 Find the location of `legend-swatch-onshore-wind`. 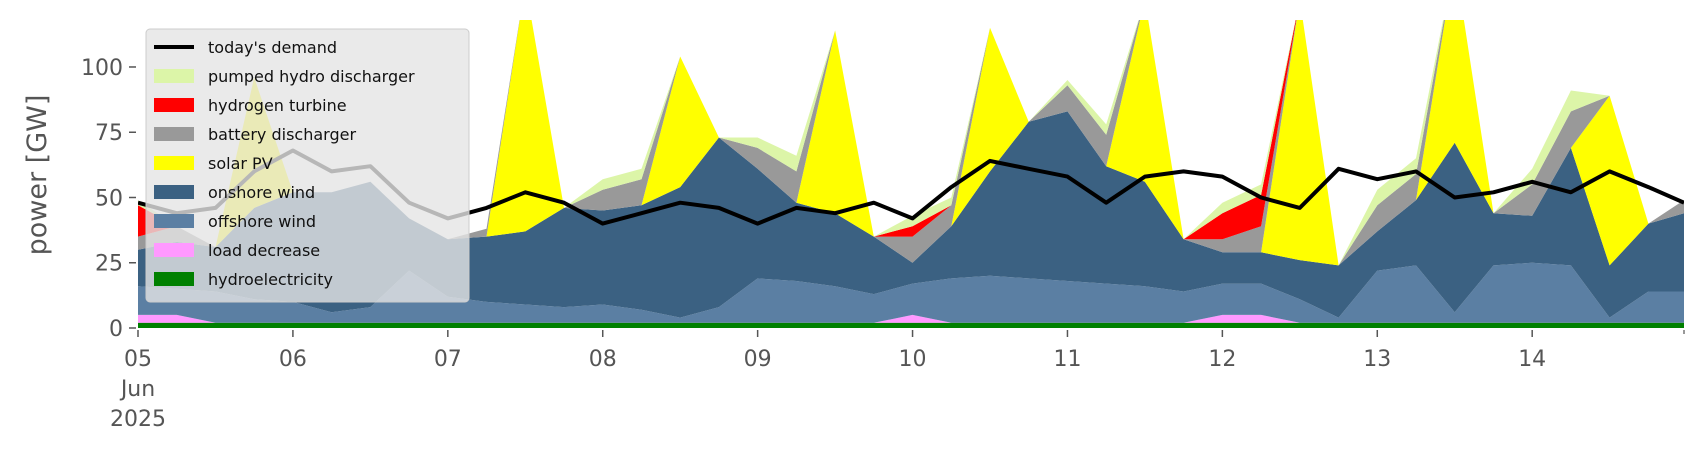

legend-swatch-onshore-wind is located at coordinates (174, 192).